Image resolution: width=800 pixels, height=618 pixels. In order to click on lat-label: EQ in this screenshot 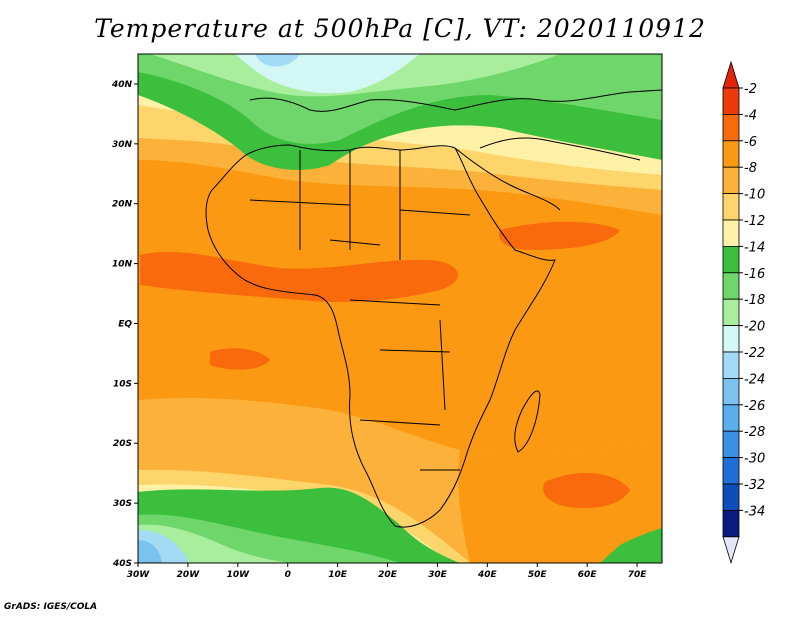, I will do `click(125, 324)`.